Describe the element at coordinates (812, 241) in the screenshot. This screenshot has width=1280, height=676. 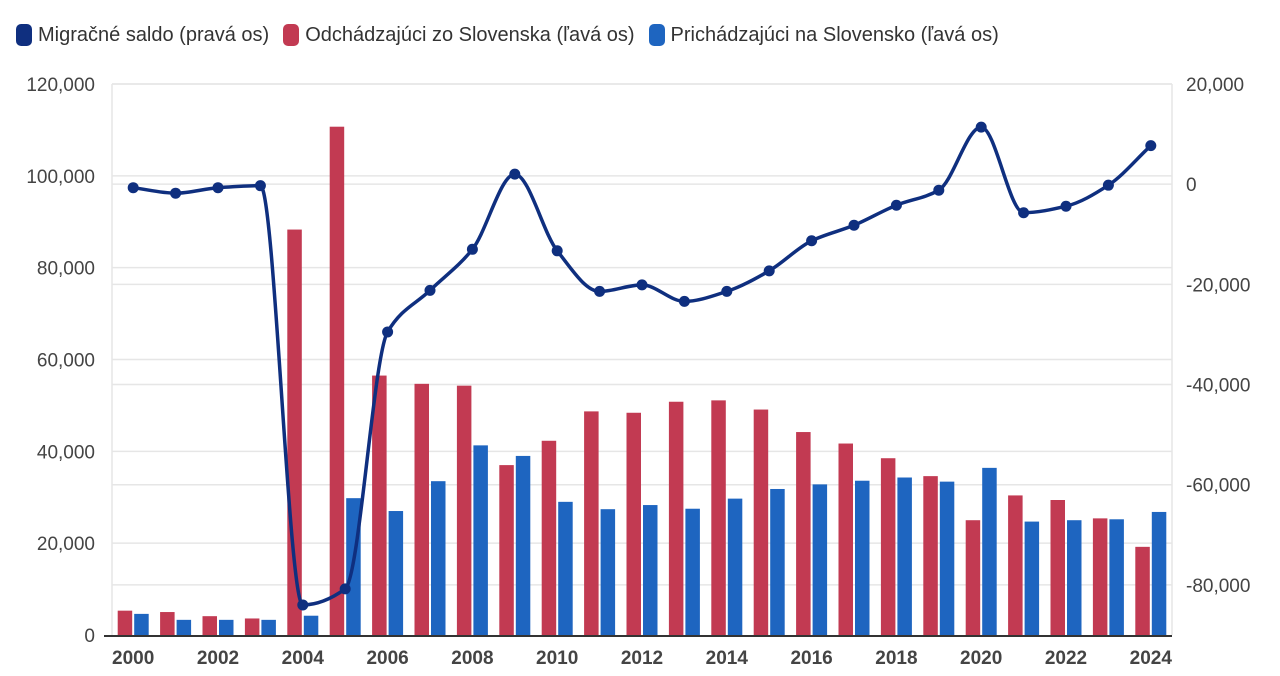
I see `saldo-point-2016` at that location.